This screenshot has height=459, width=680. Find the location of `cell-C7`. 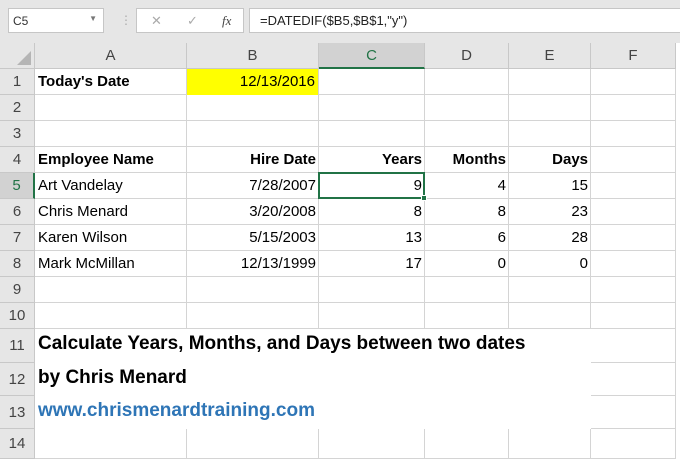

cell-C7 is located at coordinates (372, 238).